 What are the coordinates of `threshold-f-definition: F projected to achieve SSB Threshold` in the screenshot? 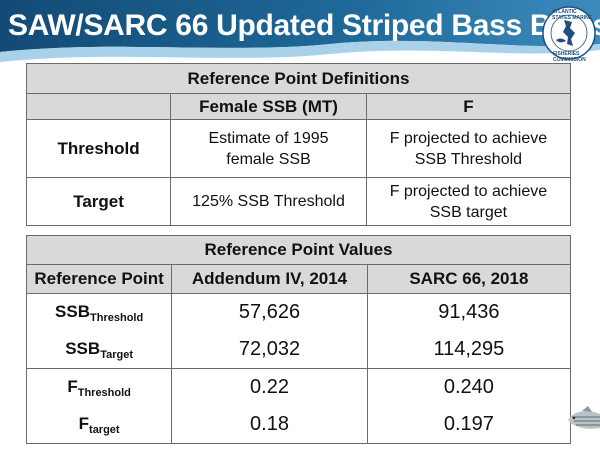 It's located at (468, 148).